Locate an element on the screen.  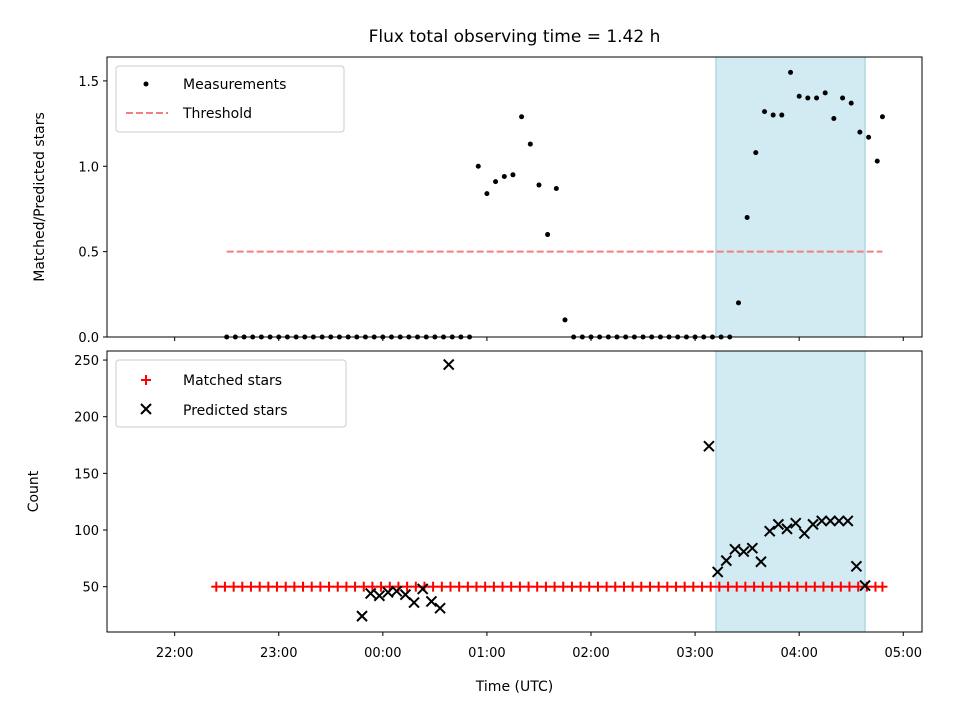
x-tick-label: 22:00 is located at coordinates (174, 653).